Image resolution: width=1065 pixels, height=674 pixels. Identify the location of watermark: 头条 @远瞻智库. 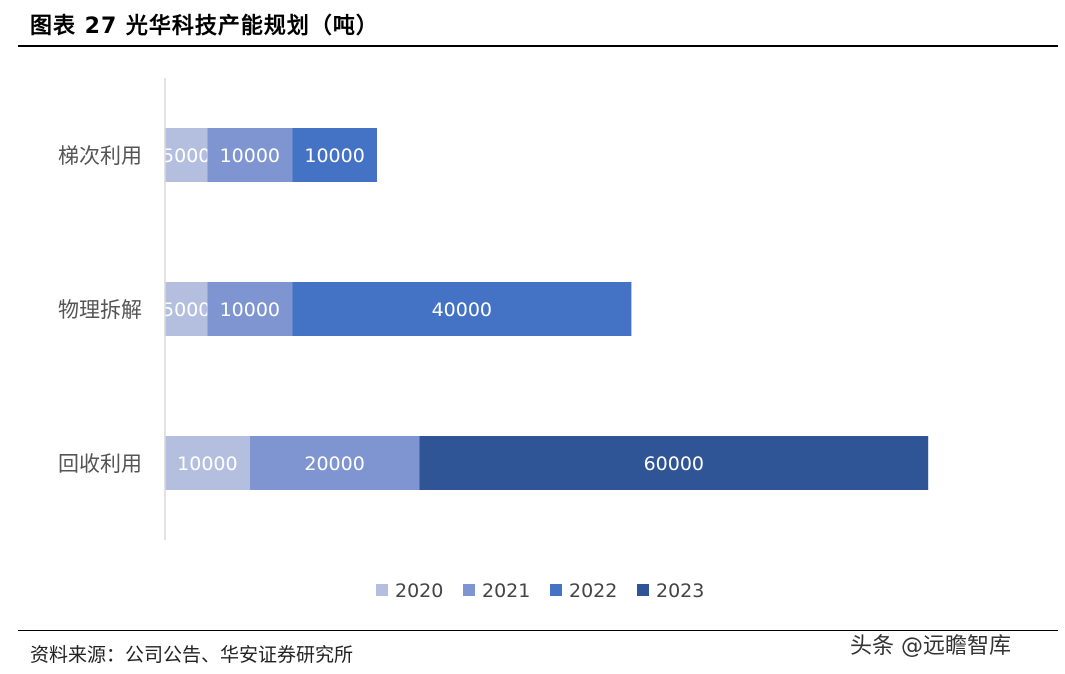
(930, 646).